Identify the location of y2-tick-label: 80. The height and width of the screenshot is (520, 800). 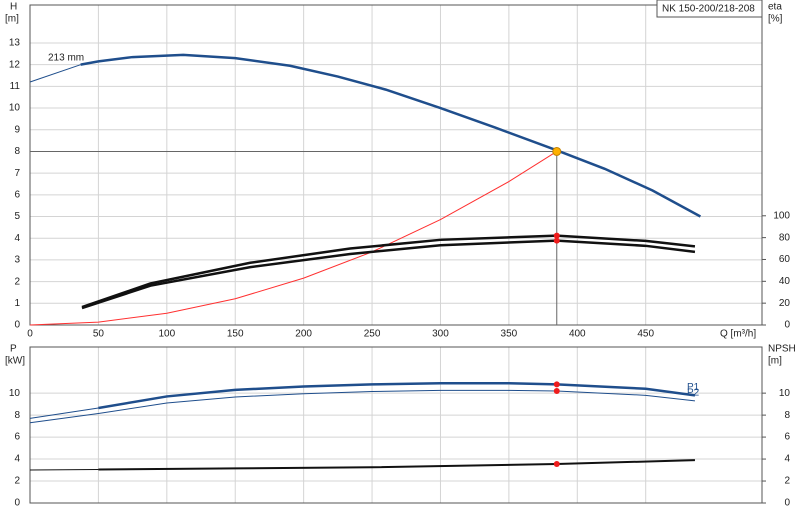
(785, 237).